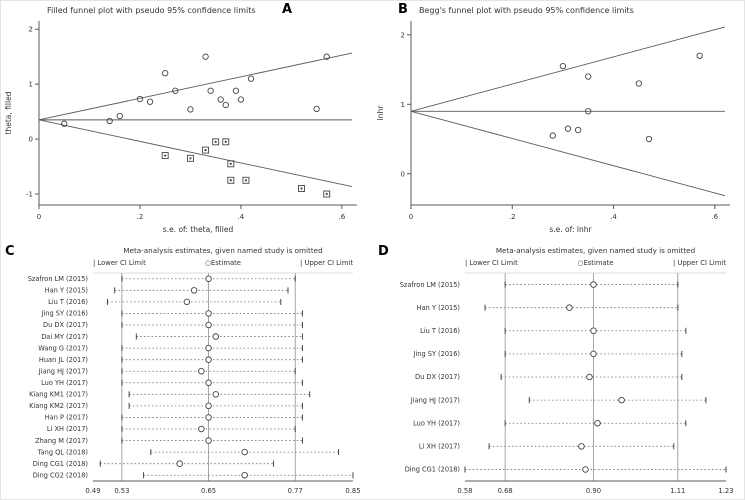 This screenshot has height=500, width=745. Describe the element at coordinates (60, 475) in the screenshot. I see `svg-text: Ding CG2 (2018)` at that location.